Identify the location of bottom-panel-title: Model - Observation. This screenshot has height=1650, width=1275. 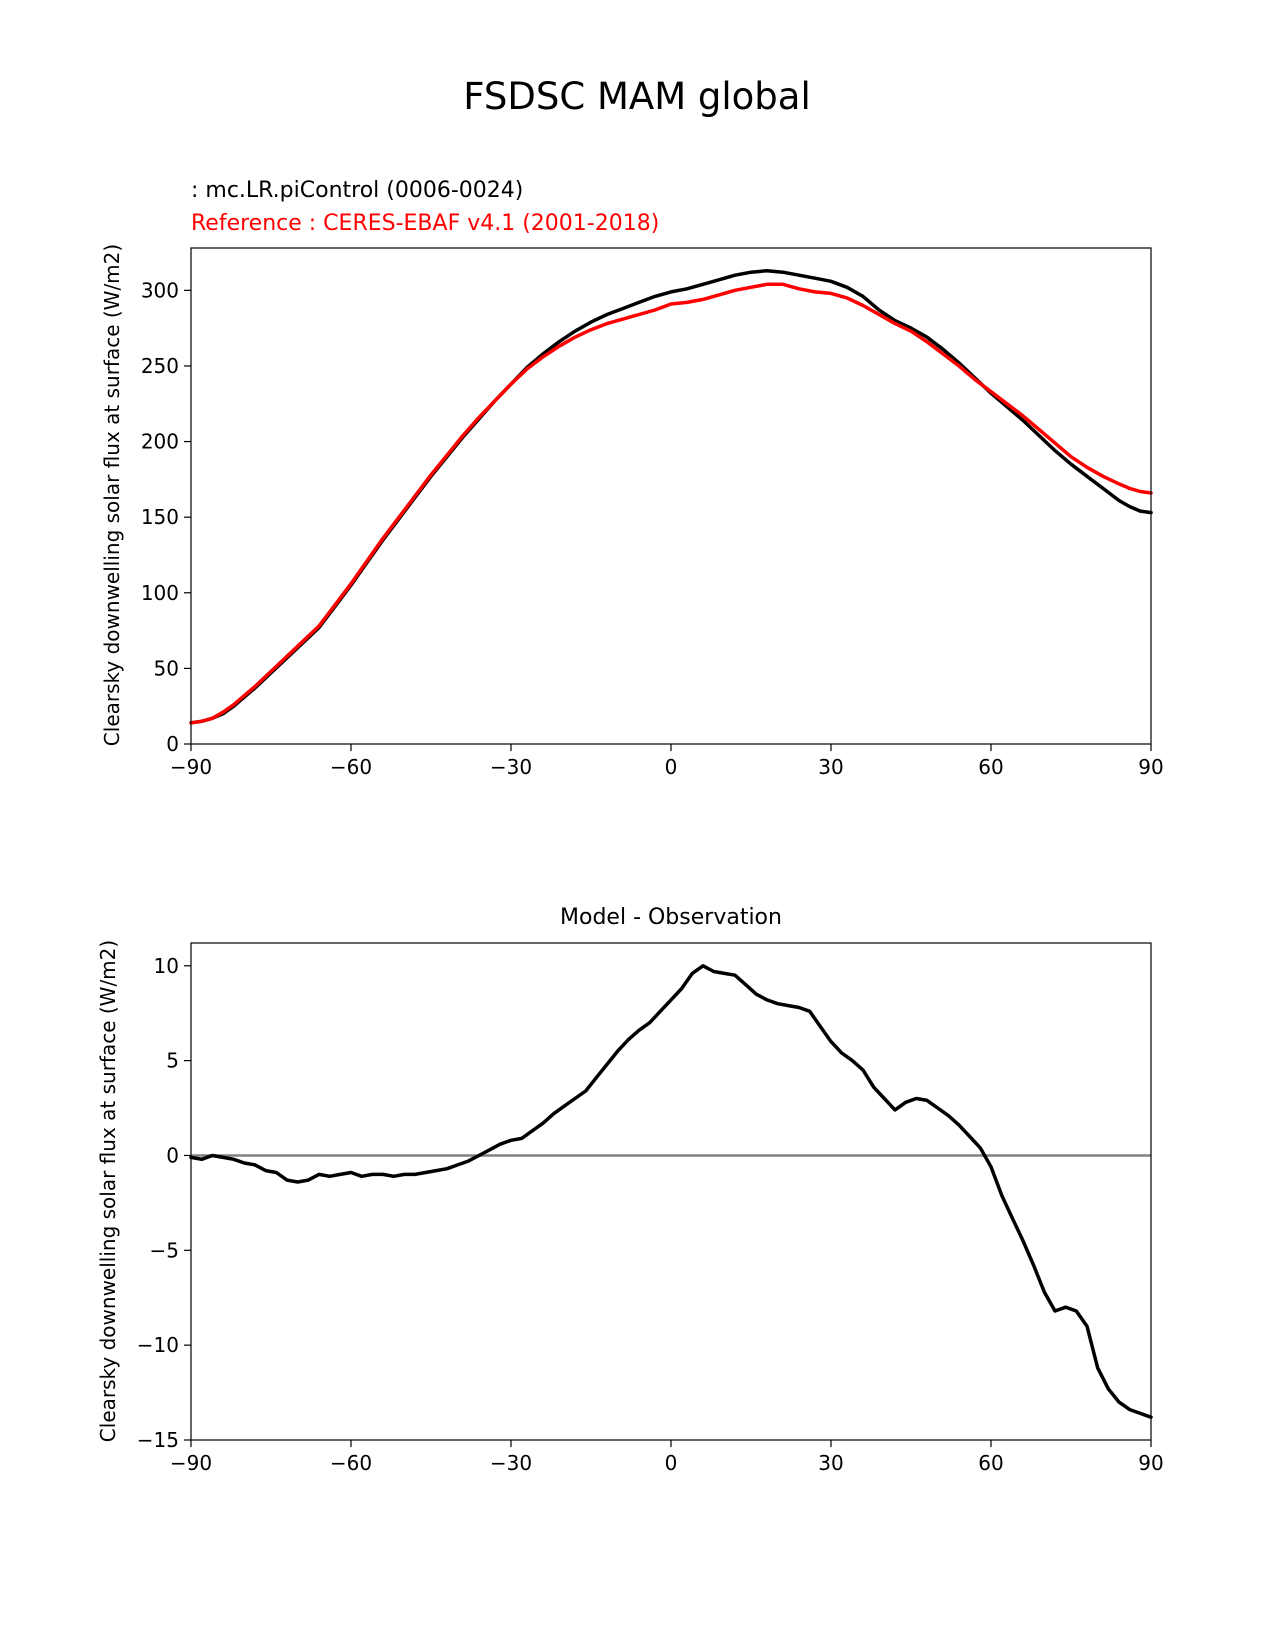
(671, 917).